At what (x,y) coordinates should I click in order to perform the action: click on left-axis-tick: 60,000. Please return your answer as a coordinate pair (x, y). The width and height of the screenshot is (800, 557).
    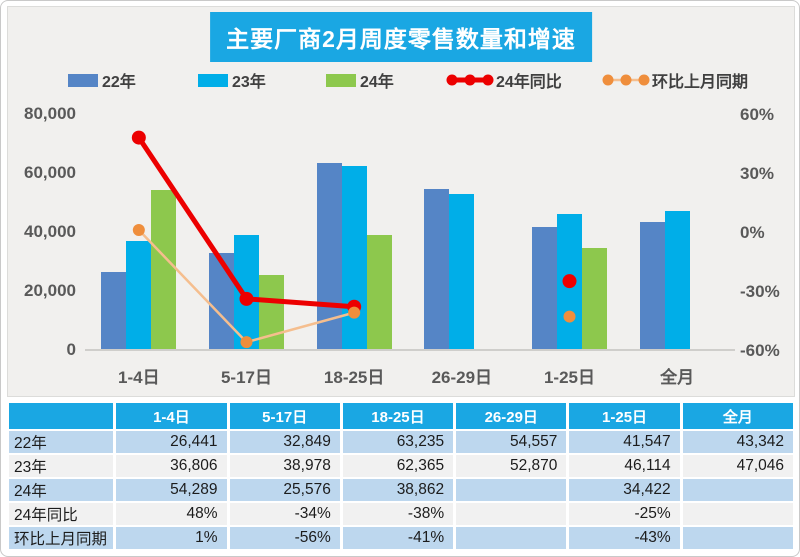
    Looking at the image, I should click on (50, 172).